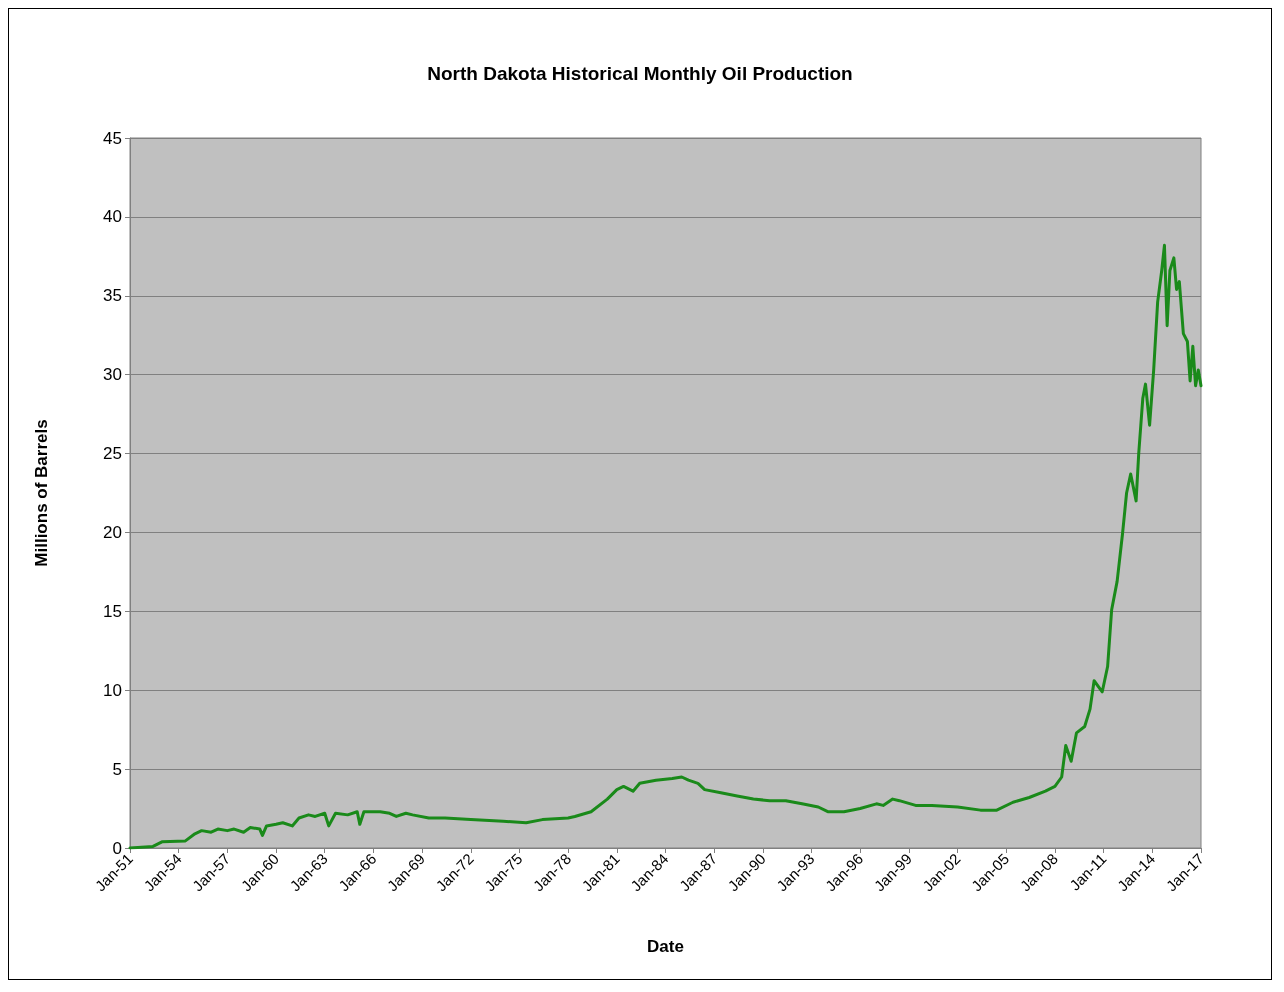  Describe the element at coordinates (117, 848) in the screenshot. I see `y-tick-label: 0` at that location.